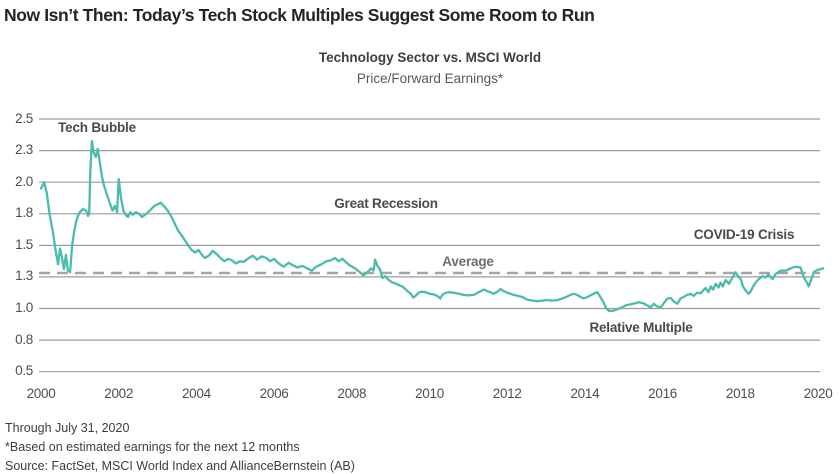 Image resolution: width=840 pixels, height=474 pixels. I want to click on x-tick-label: 2014, so click(585, 393).